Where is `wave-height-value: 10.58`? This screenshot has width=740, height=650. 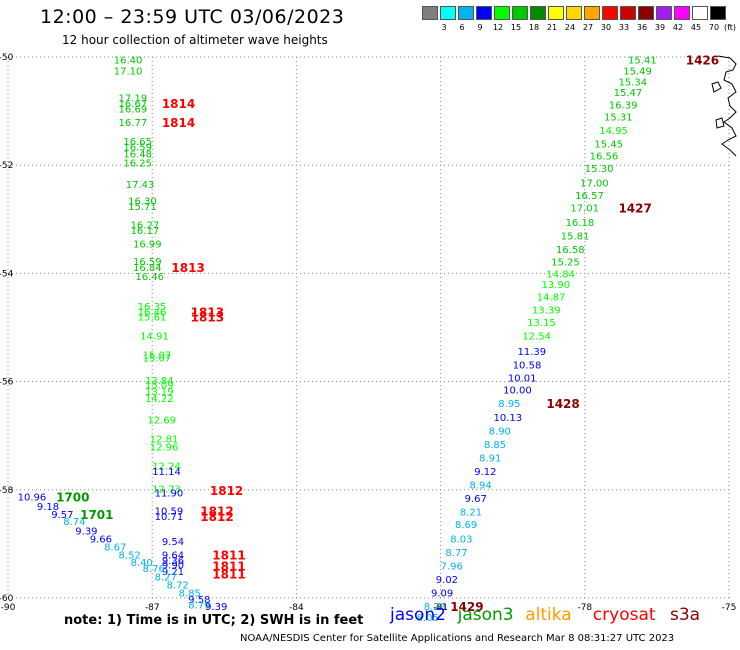
wave-height-value: 10.58 is located at coordinates (527, 365).